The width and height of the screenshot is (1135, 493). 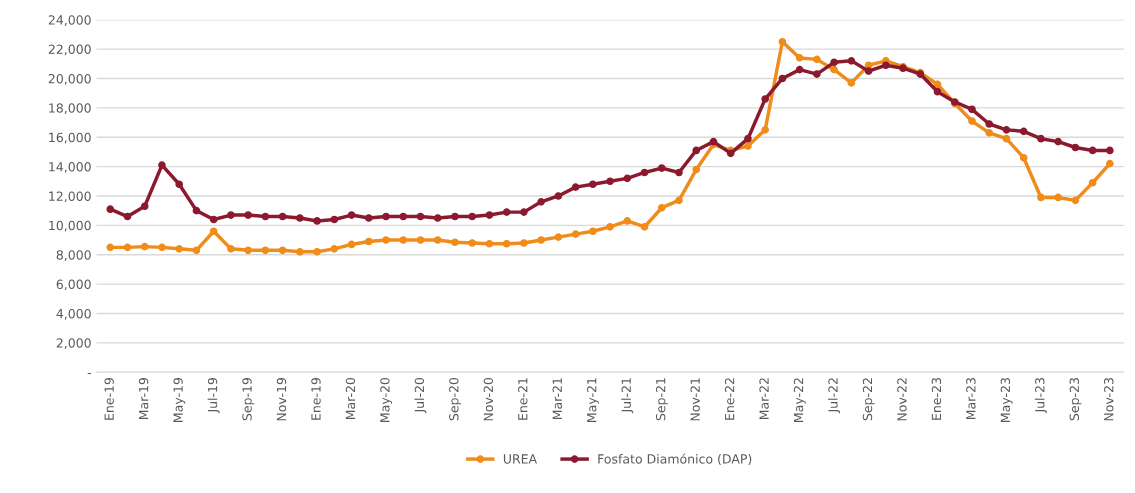 I want to click on legend-label: UREA, so click(x=520, y=459).